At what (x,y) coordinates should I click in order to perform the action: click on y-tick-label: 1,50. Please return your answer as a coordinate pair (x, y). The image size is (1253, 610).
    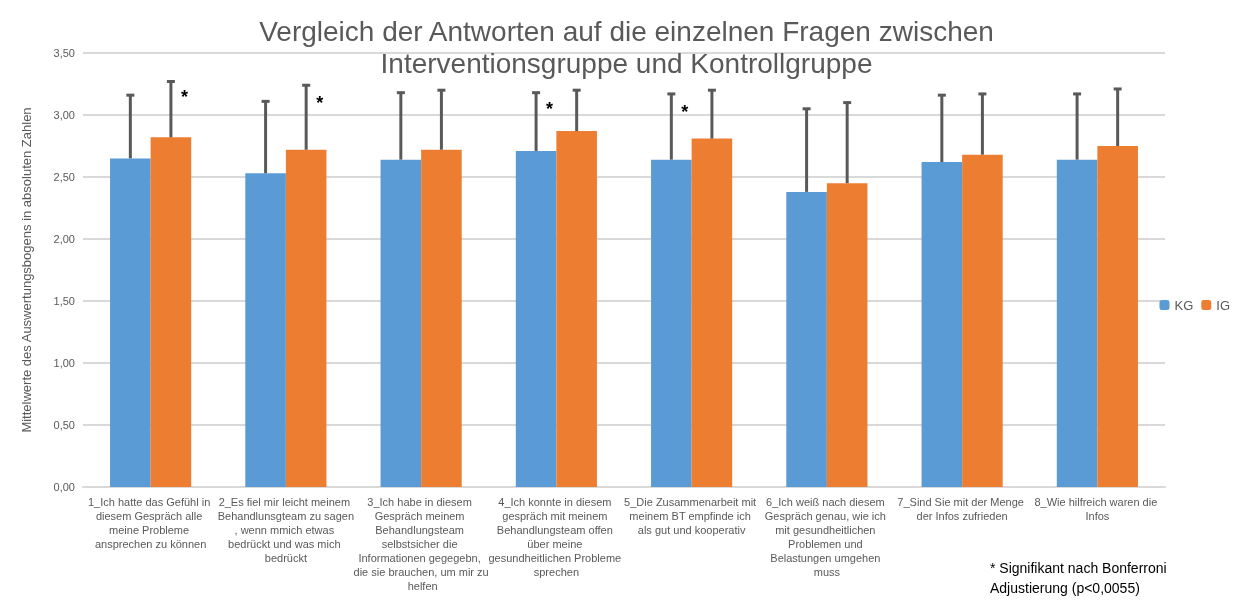
    Looking at the image, I should click on (64, 301).